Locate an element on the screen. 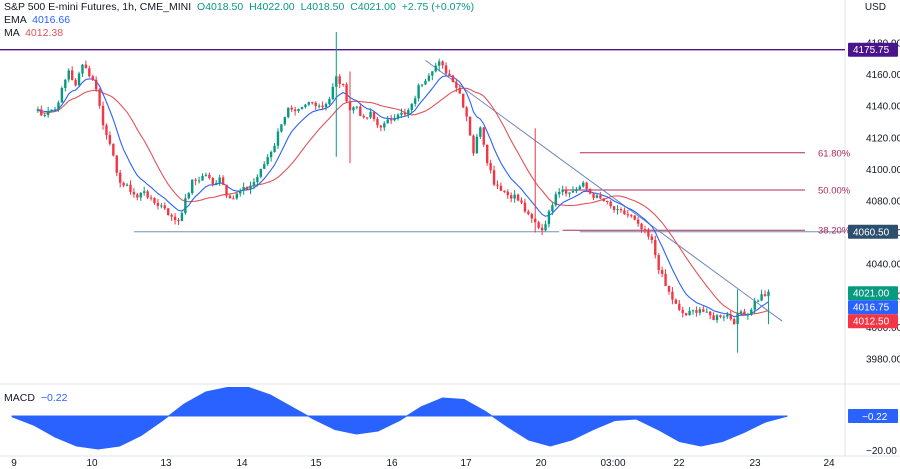 The image size is (900, 469). macd-legend: MACD −0.22 is located at coordinates (35, 398).